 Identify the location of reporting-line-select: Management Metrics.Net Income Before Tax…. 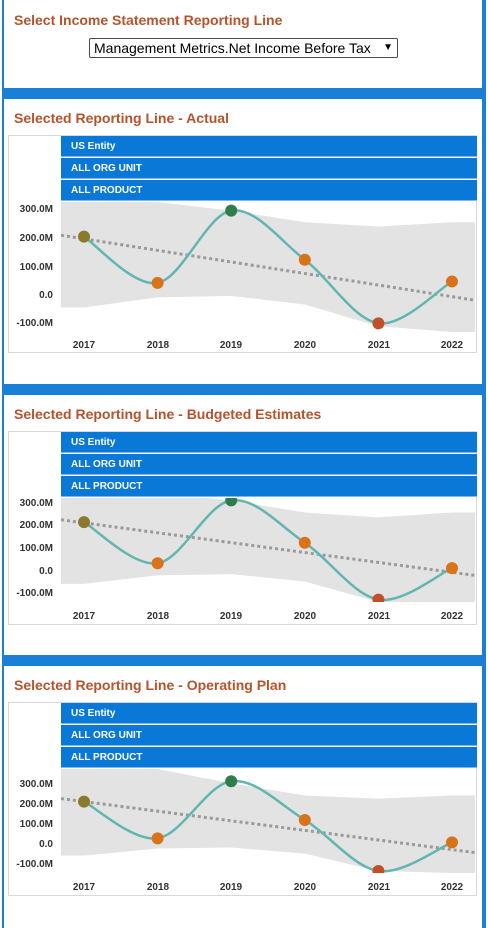
(243, 48).